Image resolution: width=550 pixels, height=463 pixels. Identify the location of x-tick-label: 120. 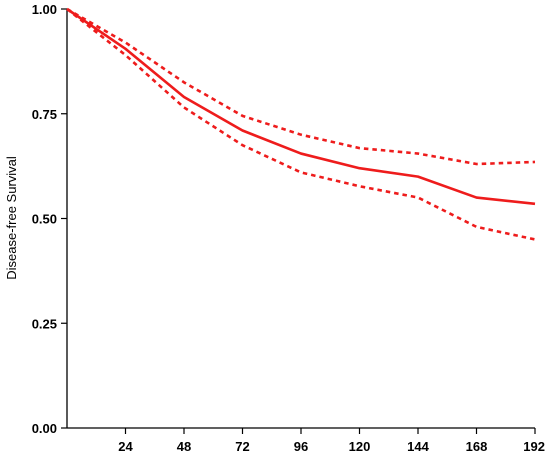
(360, 446).